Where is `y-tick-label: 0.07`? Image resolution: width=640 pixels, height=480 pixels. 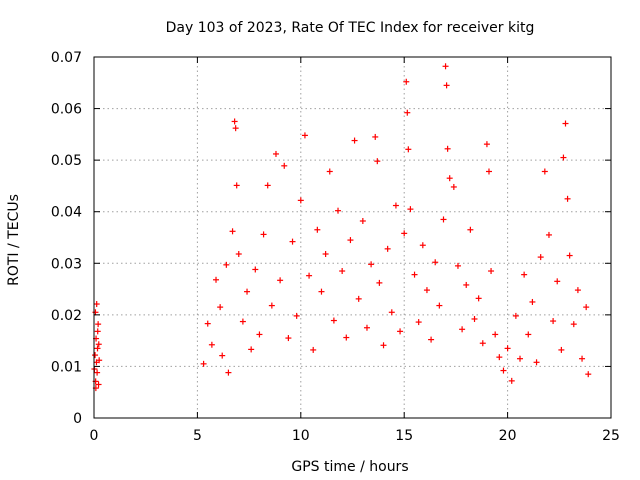
y-tick-label: 0.07 is located at coordinates (66, 58).